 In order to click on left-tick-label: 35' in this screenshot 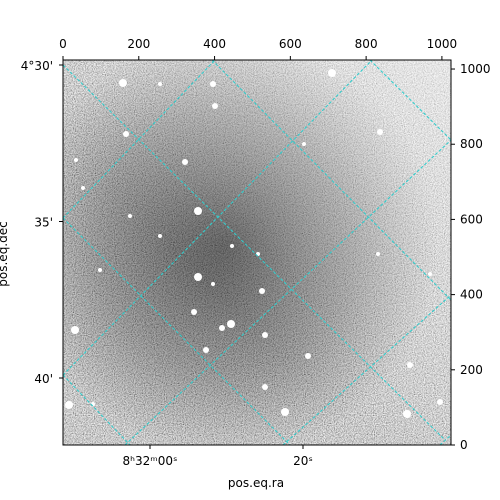, I will do `click(43, 223)`.